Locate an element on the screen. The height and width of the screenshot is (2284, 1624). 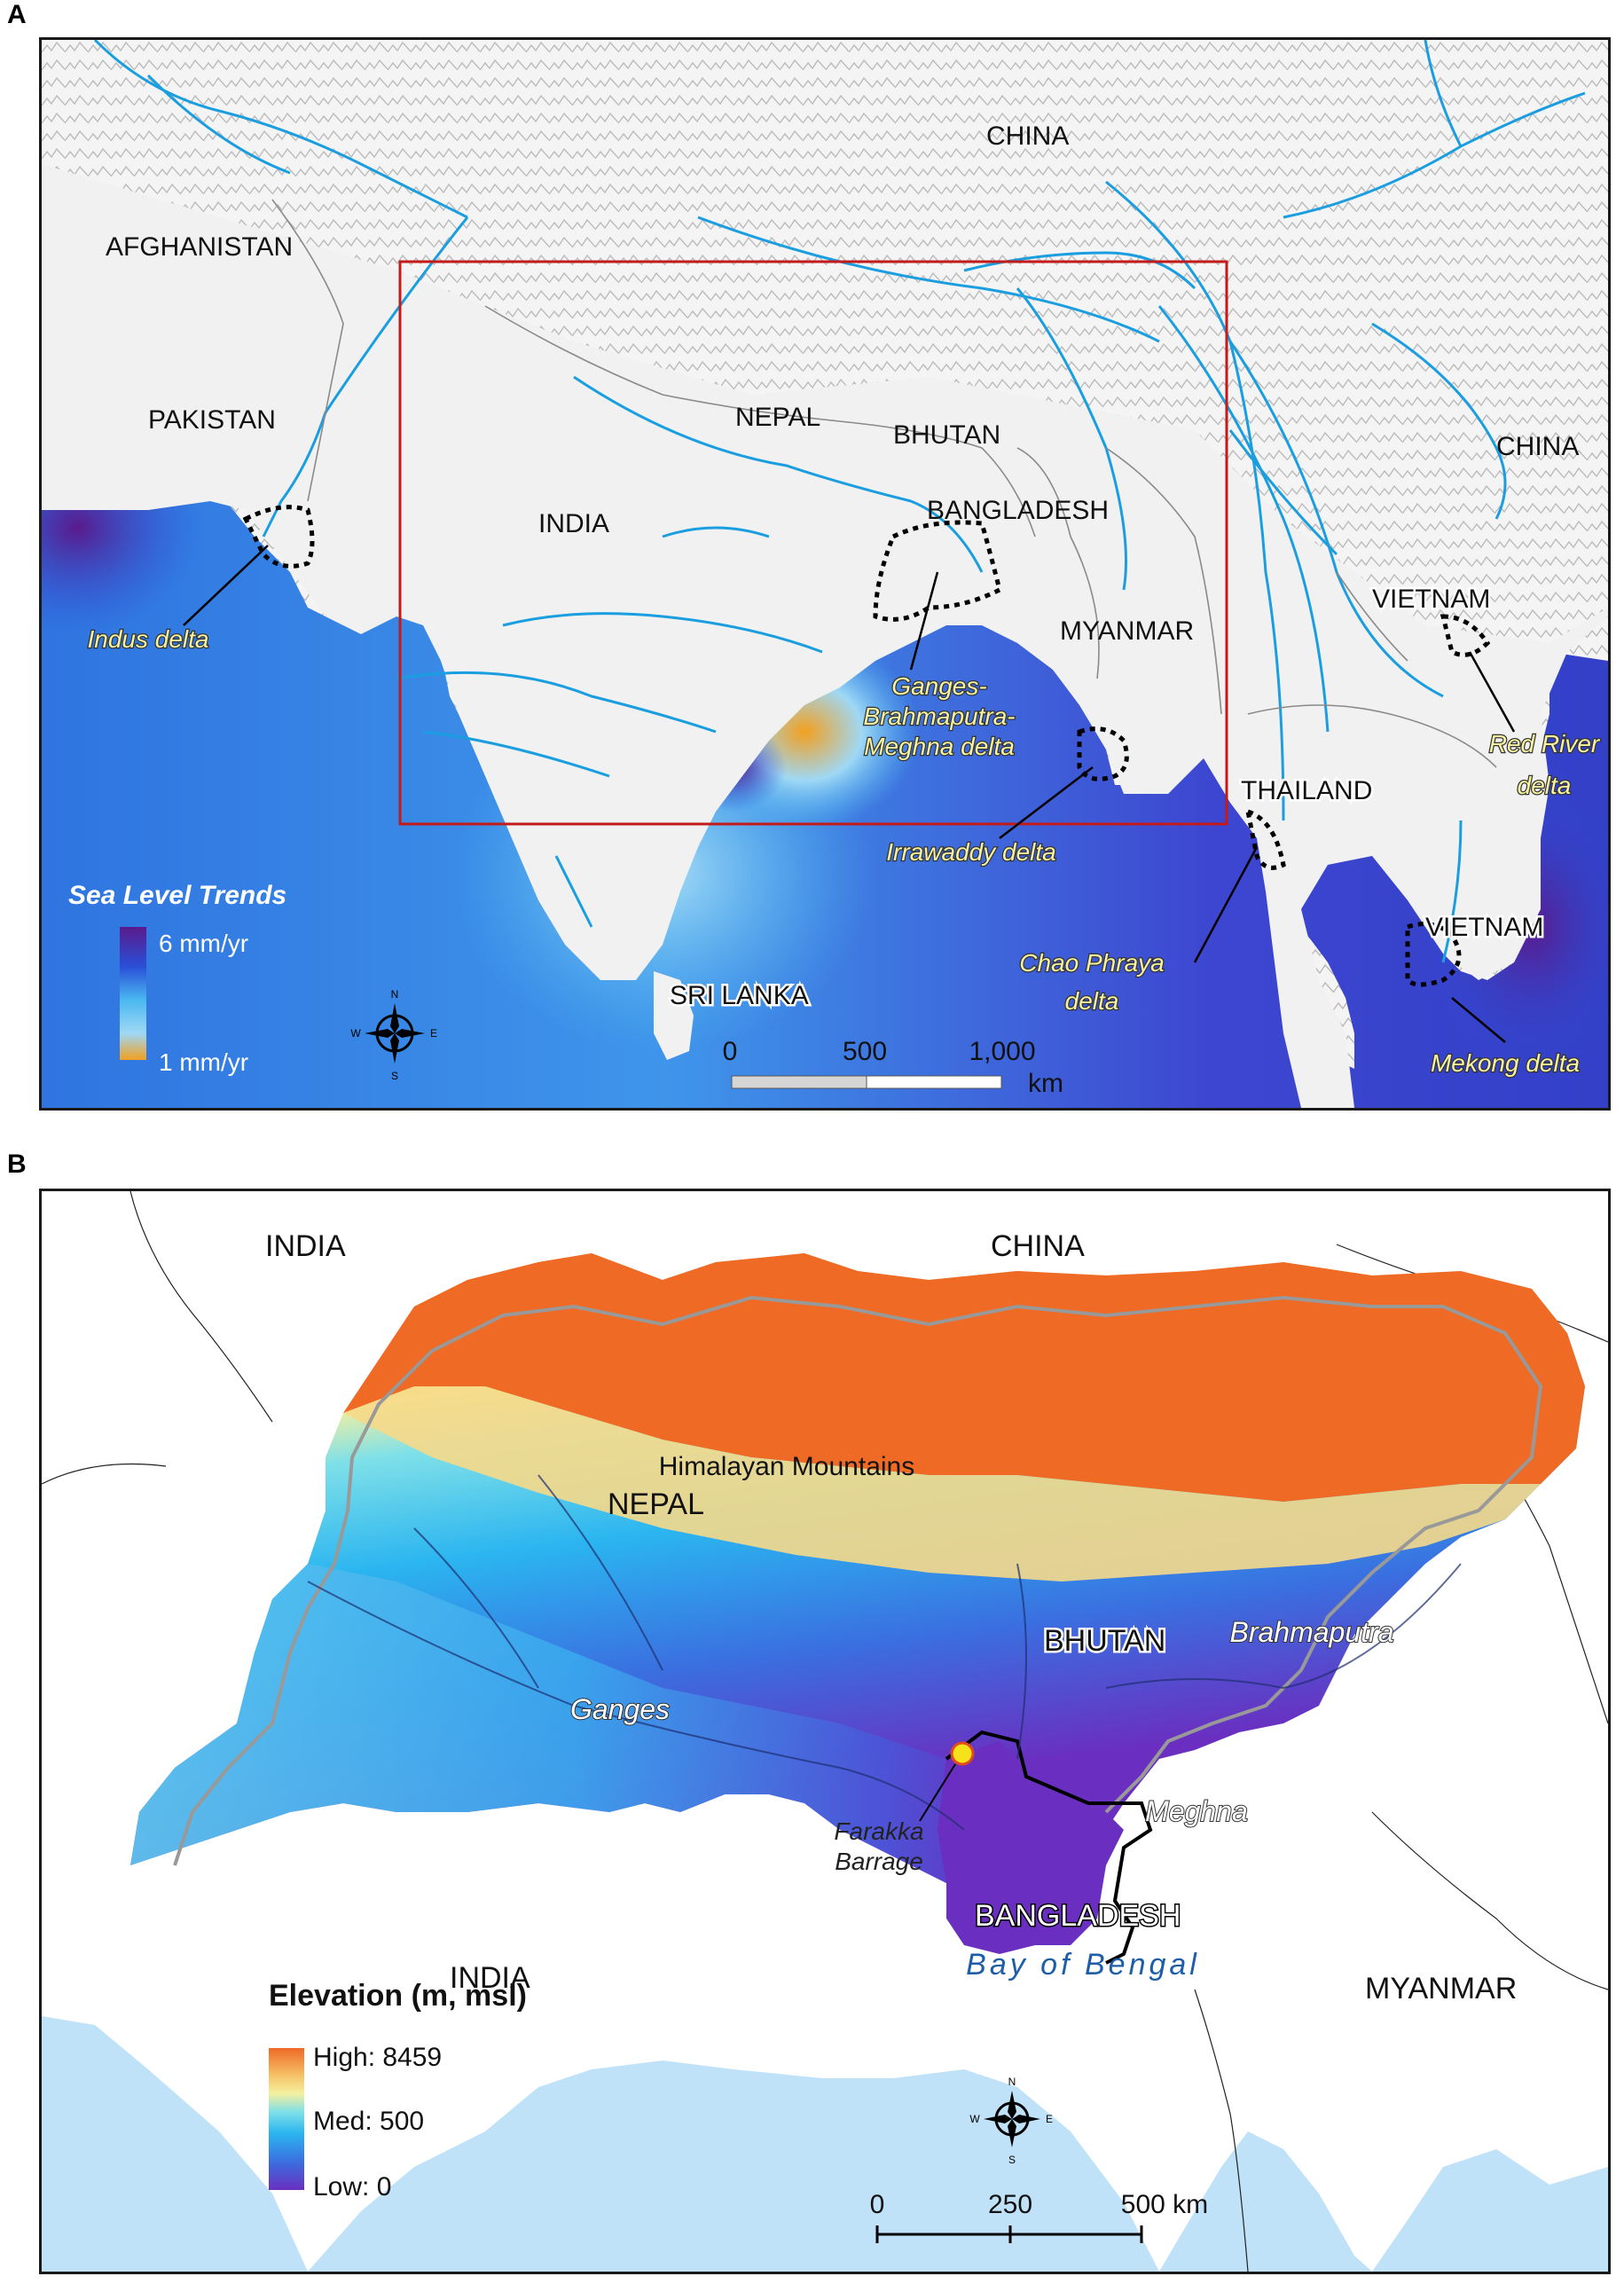
label-gbm-delta-1: Ganges- is located at coordinates (938, 686).